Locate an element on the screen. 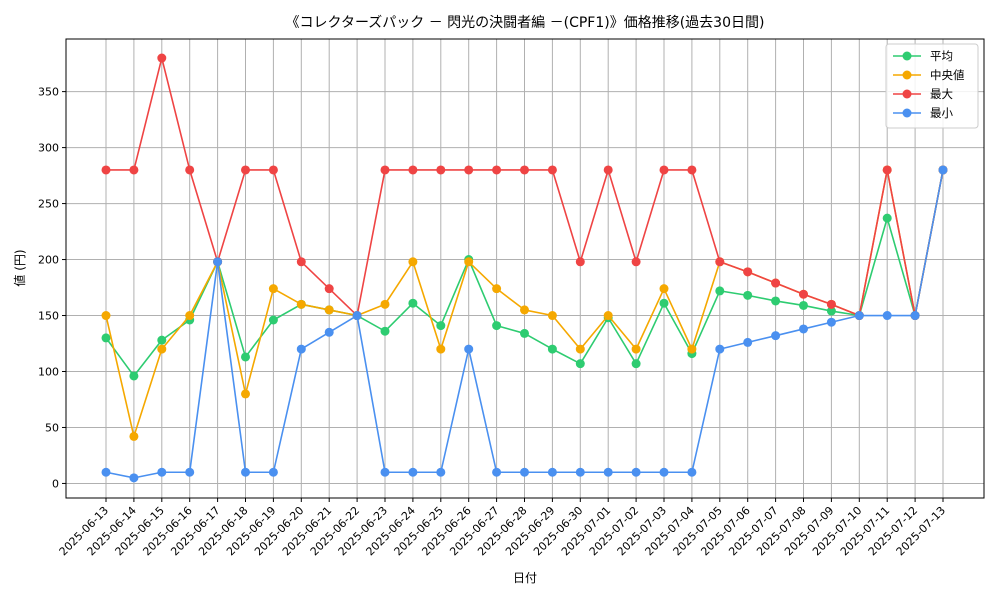 This screenshot has height=604, width=1000. legend-item: 平均 is located at coordinates (923, 56).